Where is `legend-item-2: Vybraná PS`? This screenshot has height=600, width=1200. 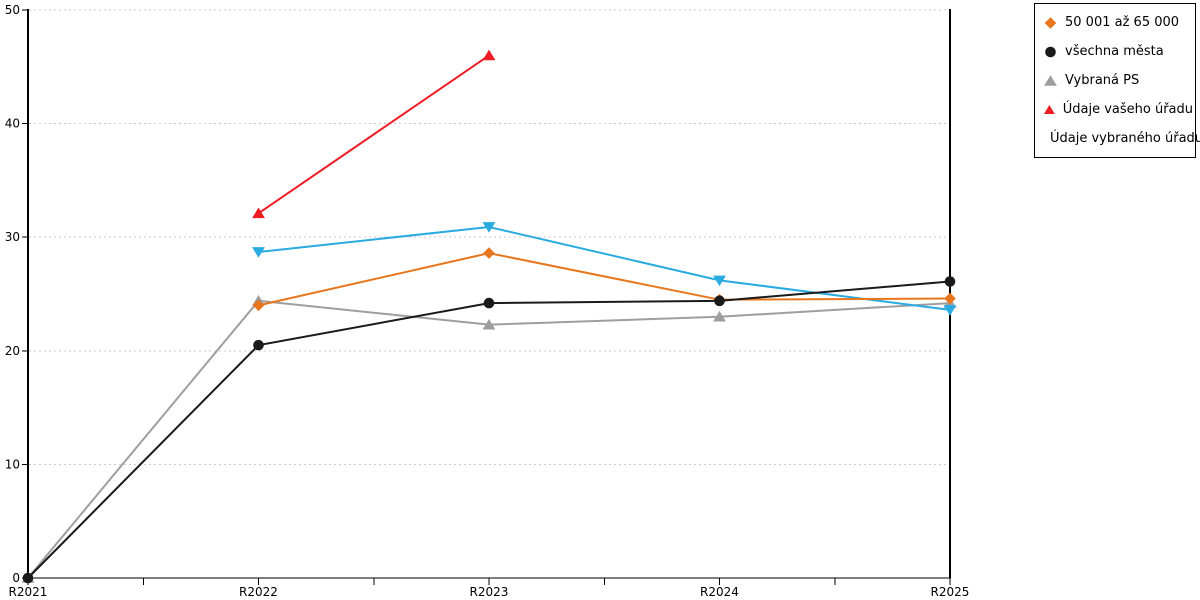 legend-item-2: Vybraná PS is located at coordinates (1118, 80).